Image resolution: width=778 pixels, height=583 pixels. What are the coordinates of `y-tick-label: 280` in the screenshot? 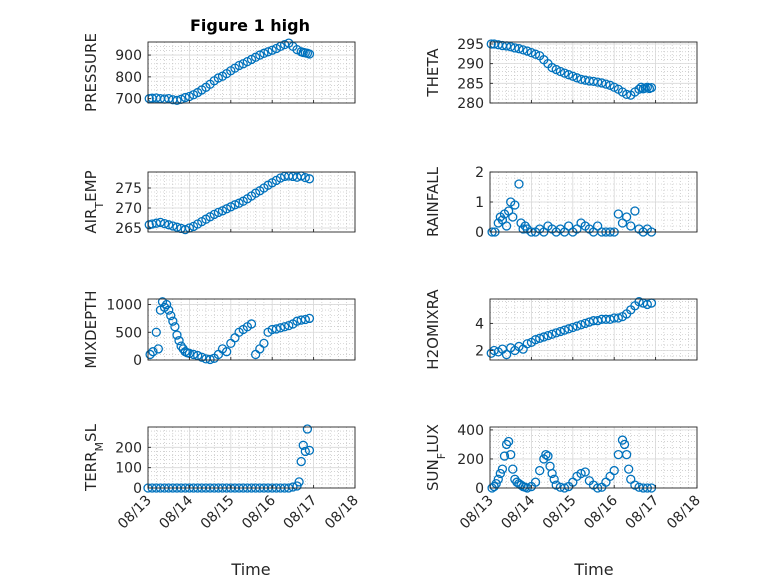 It's located at (470, 104).